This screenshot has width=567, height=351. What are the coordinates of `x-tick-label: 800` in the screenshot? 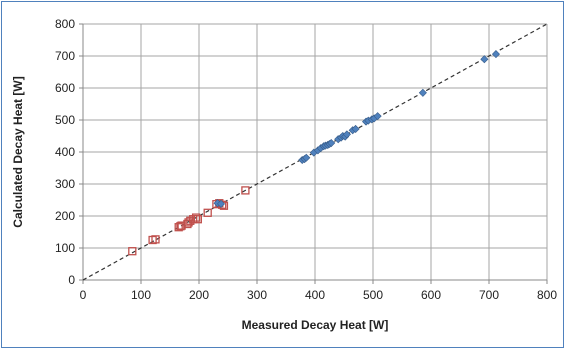 It's located at (547, 295).